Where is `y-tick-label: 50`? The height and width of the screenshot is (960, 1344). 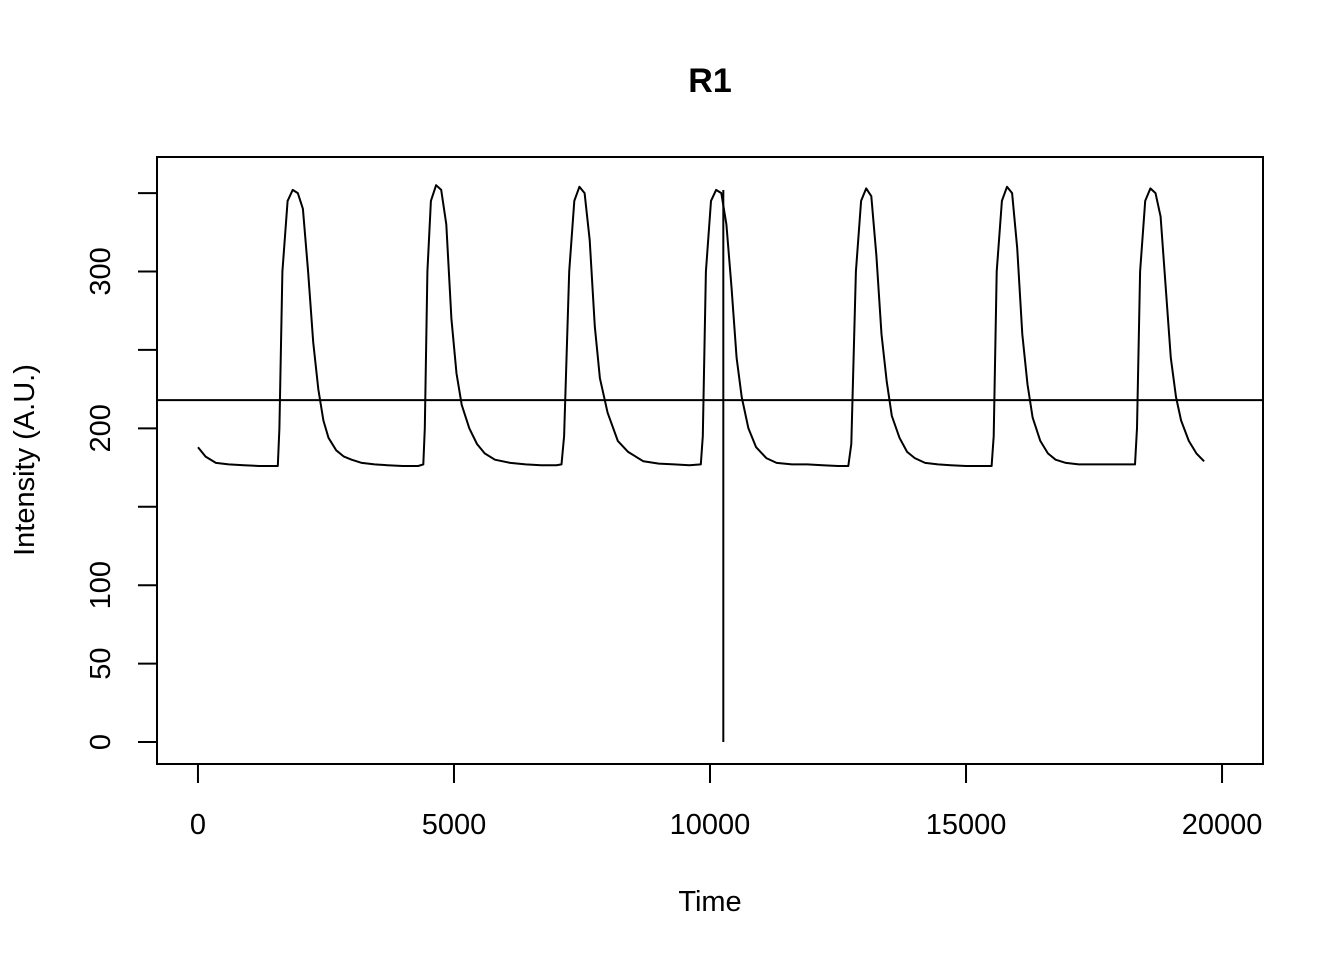 y-tick-label: 50 is located at coordinates (101, 663).